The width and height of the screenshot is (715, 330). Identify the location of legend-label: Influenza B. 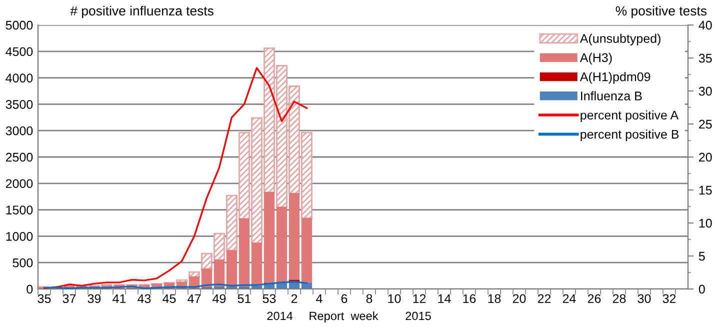
(611, 95).